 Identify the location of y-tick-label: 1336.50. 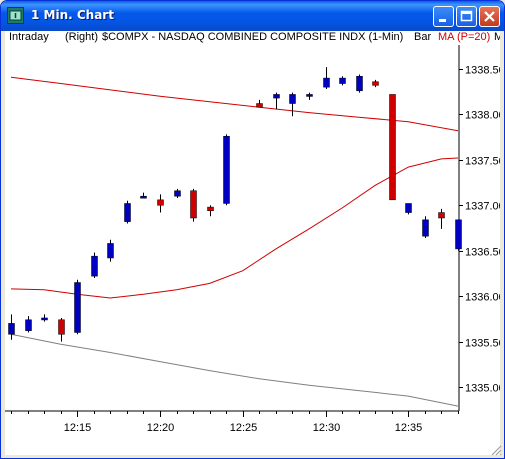
(482, 253).